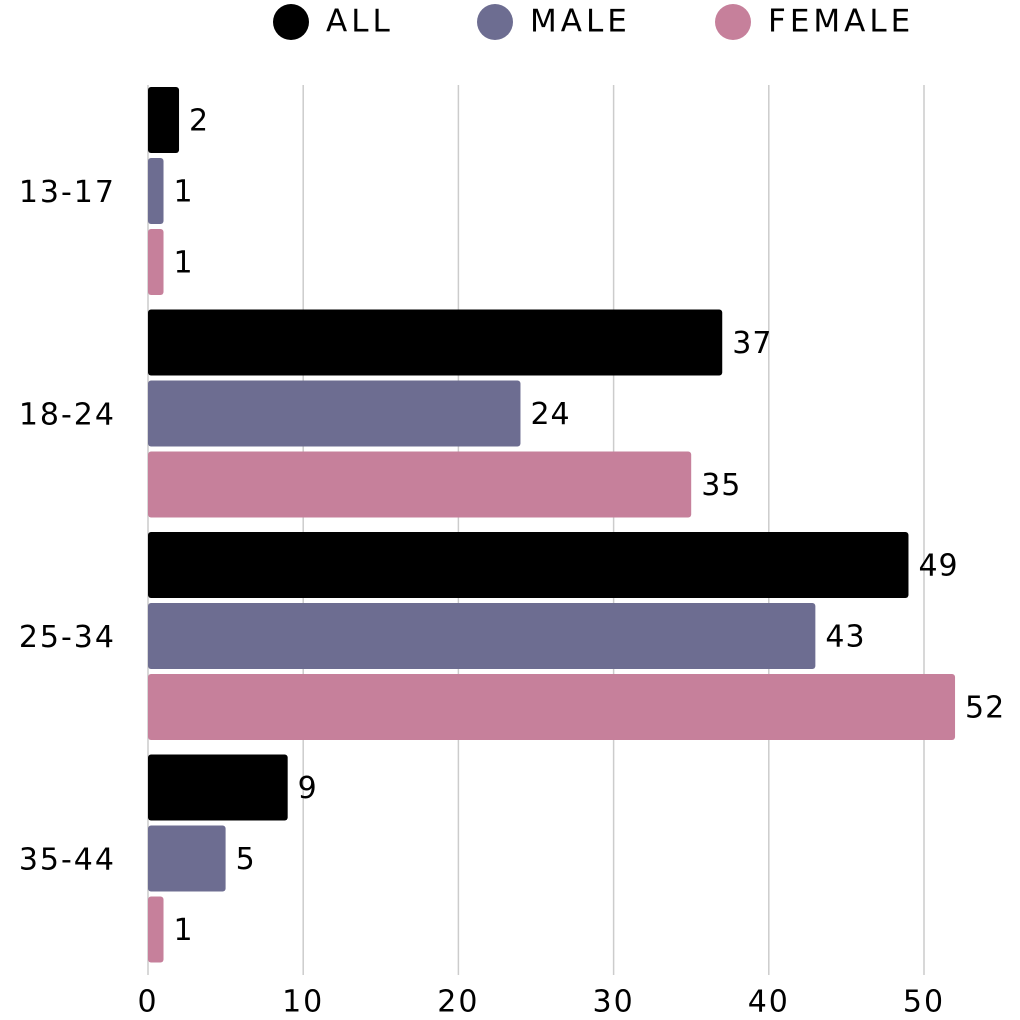  I want to click on category-label: 18-24, so click(67, 415).